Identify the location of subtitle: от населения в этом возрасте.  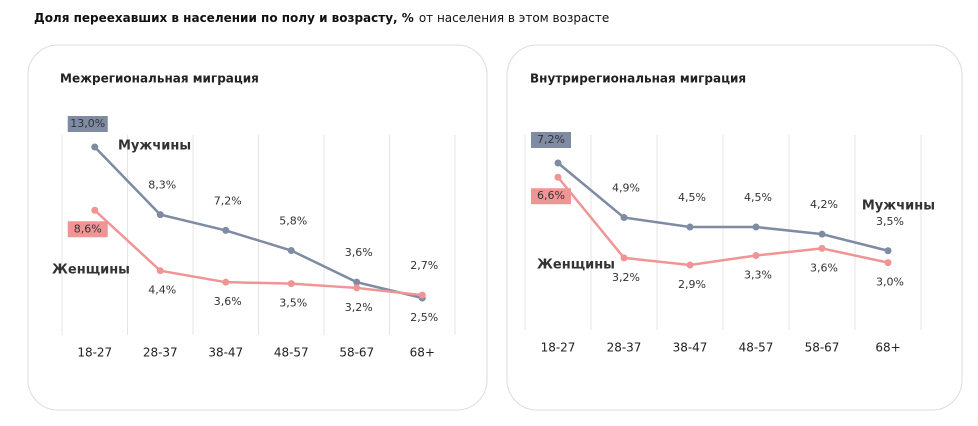
(514, 18).